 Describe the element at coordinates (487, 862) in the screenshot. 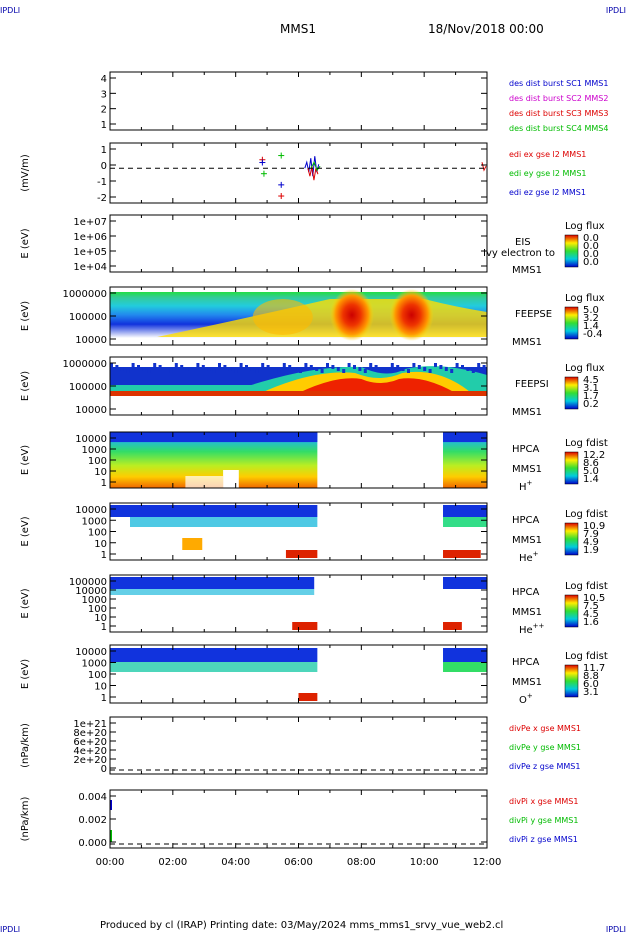

I see `xtick-label: 12:00` at that location.